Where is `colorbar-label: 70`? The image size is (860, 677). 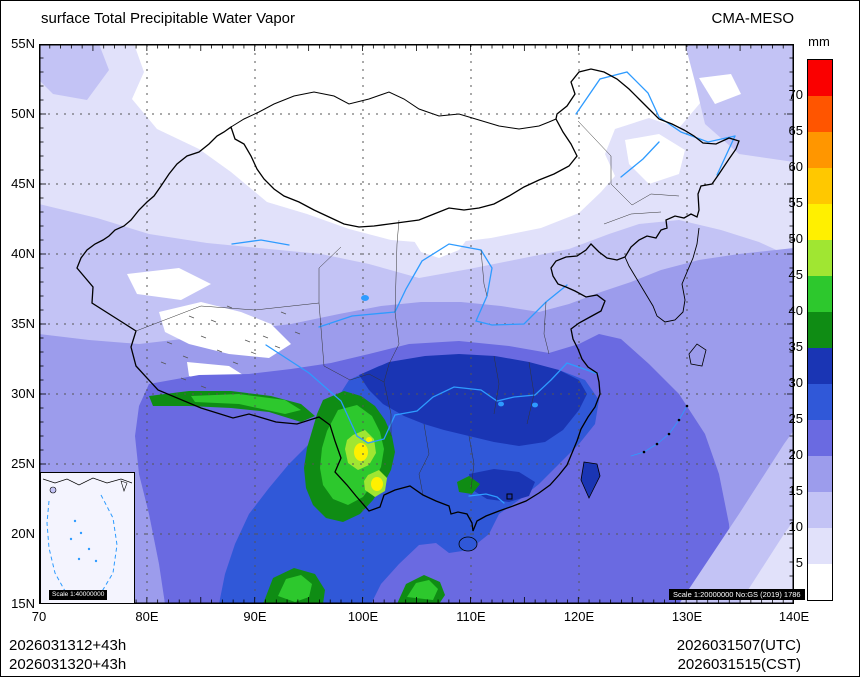 colorbar-label: 70 is located at coordinates (795, 94).